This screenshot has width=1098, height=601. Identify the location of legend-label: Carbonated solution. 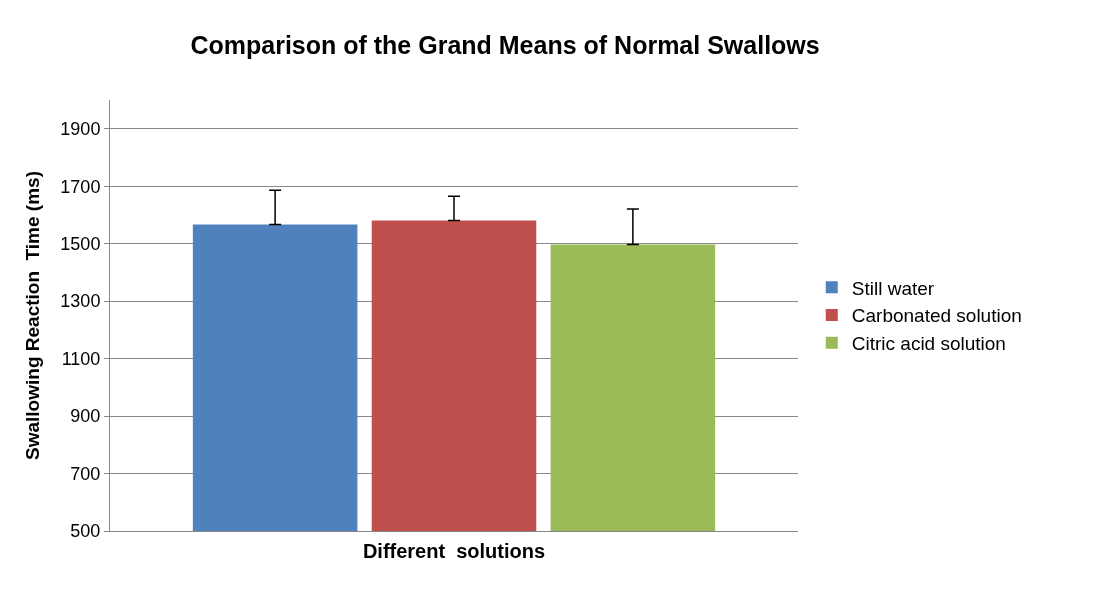
(936, 316).